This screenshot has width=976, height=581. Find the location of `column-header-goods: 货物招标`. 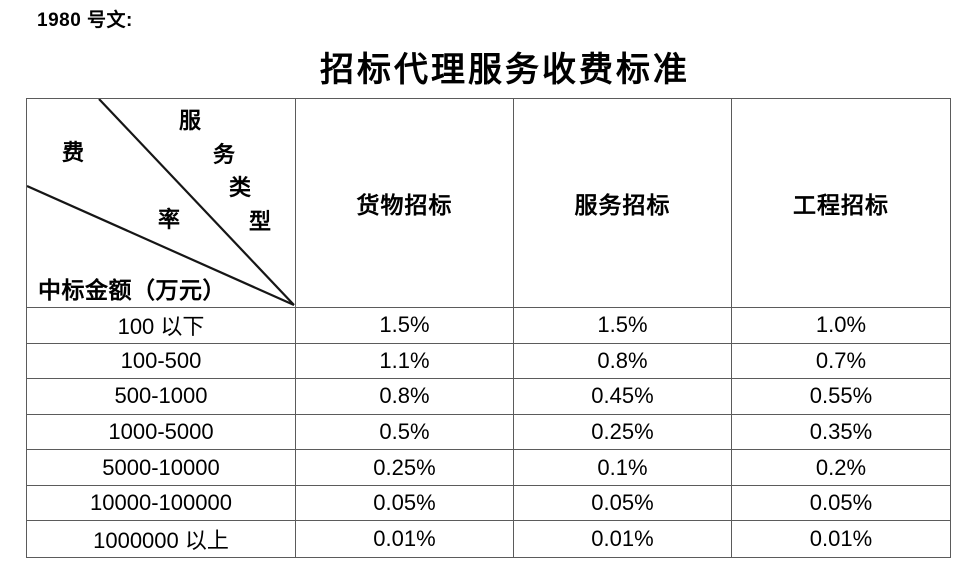

column-header-goods: 货物招标 is located at coordinates (405, 203).